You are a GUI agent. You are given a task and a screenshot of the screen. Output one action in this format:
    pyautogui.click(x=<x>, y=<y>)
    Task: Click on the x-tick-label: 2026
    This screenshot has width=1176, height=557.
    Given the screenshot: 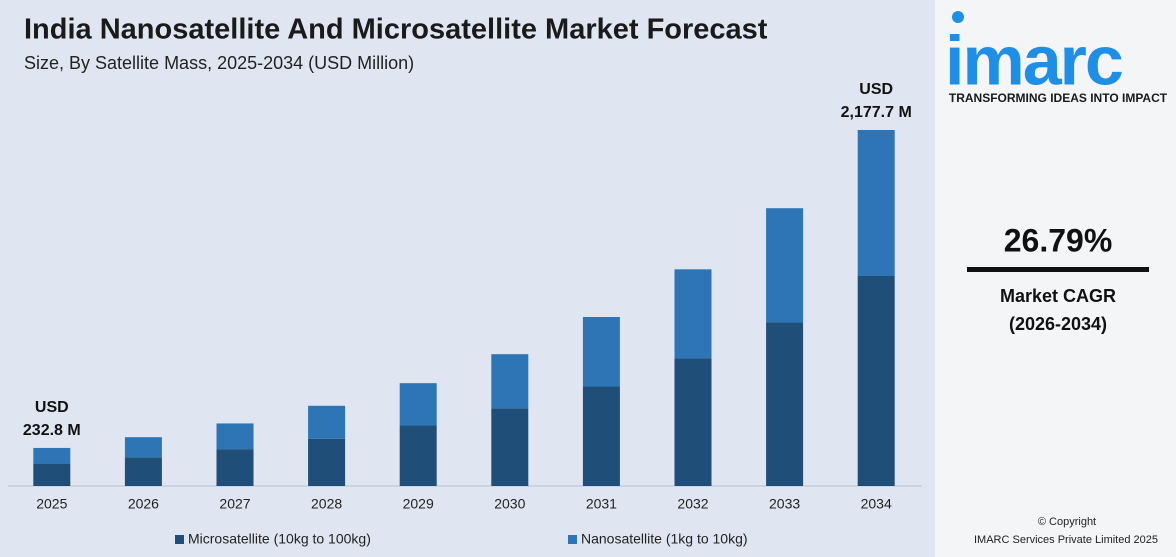 What is the action you would take?
    pyautogui.click(x=143, y=504)
    